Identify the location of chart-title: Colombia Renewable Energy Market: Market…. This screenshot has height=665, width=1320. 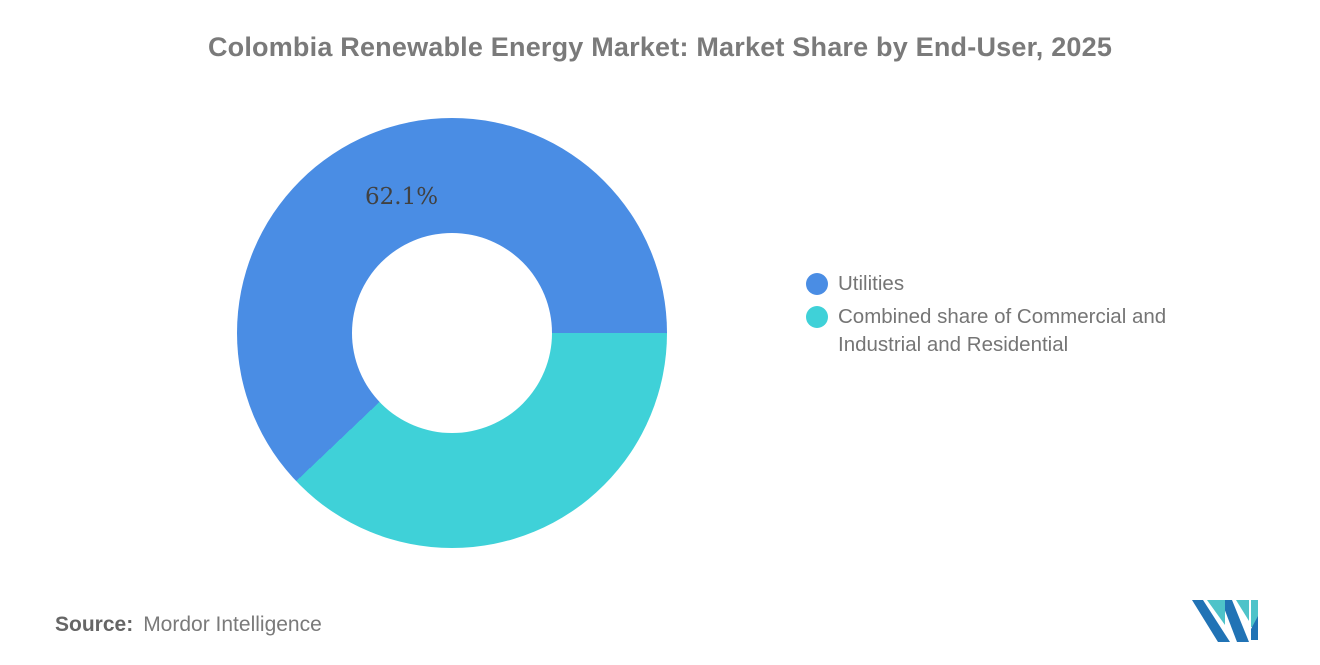
(660, 47).